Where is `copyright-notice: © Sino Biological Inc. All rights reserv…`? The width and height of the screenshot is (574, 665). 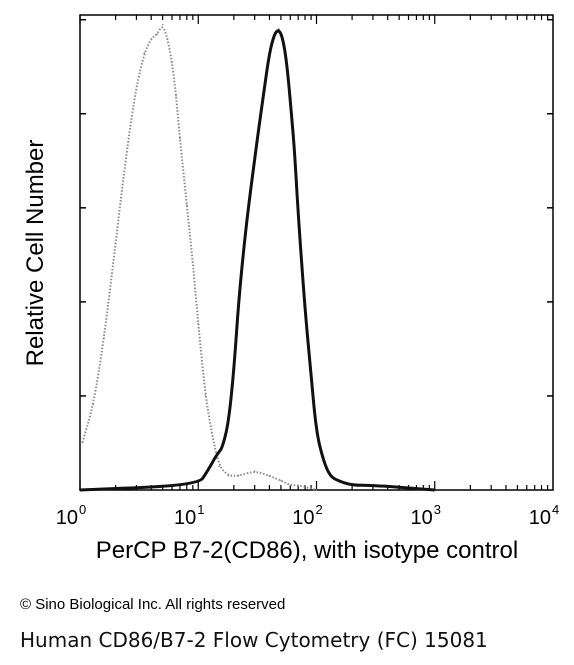
copyright-notice: © Sino Biological Inc. All rights reserv… is located at coordinates (153, 604).